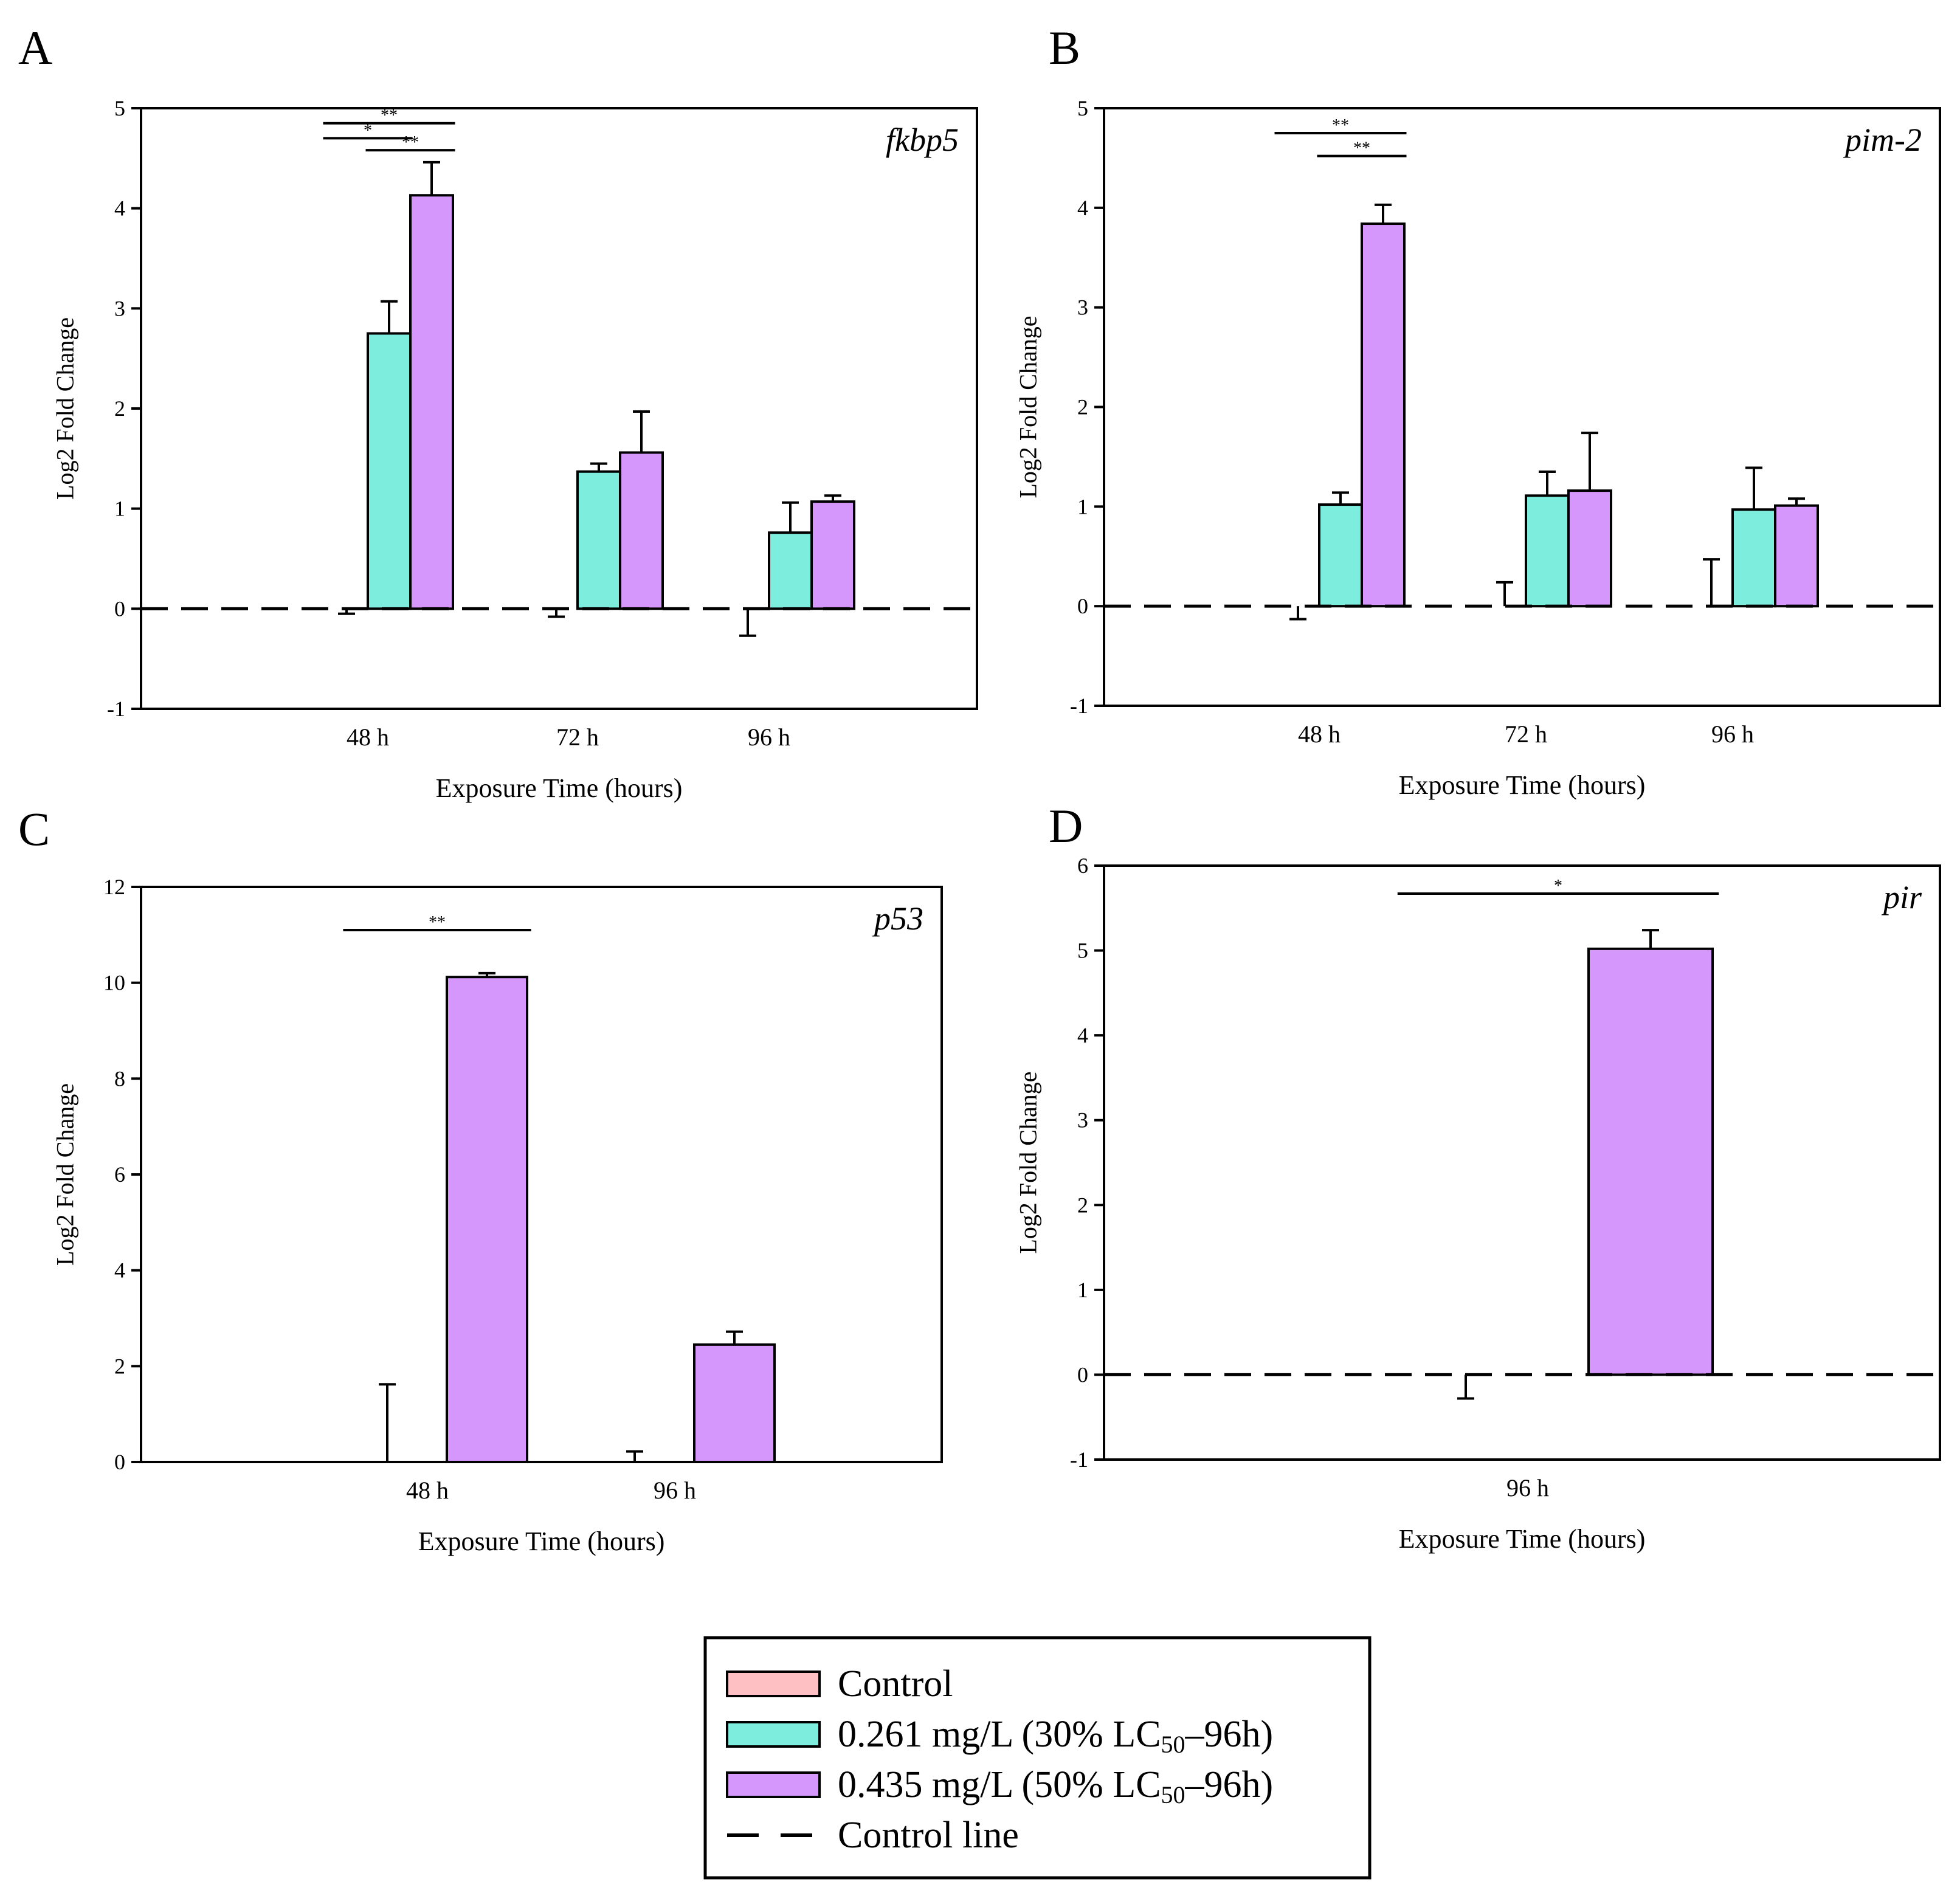 The height and width of the screenshot is (1893, 1960). What do you see at coordinates (1901, 897) in the screenshot?
I see `gene-label: pir` at bounding box center [1901, 897].